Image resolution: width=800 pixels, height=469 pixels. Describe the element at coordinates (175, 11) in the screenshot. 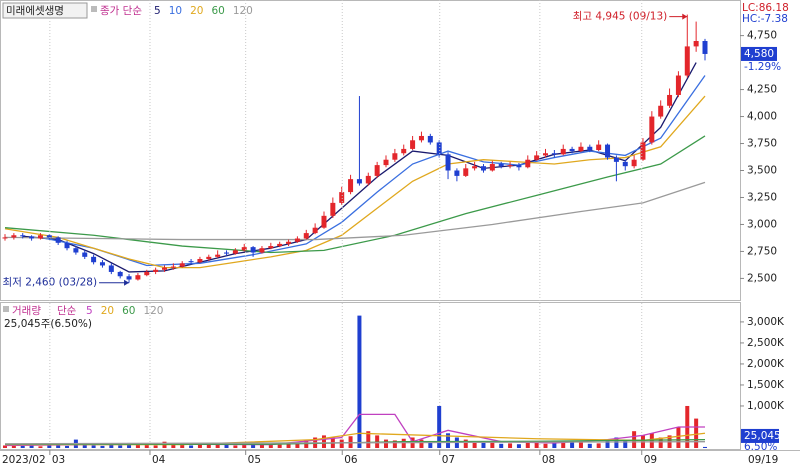

I see `legend-entry: 10` at that location.